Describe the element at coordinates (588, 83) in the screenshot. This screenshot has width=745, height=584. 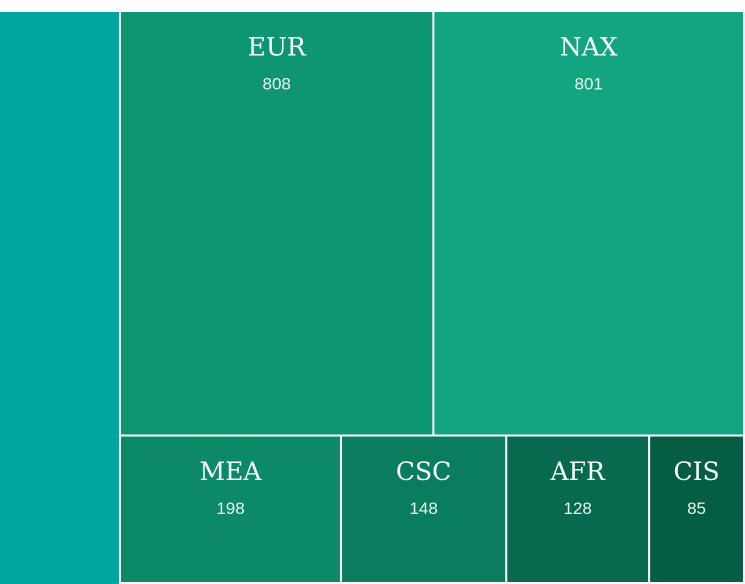
I see `tile-value: 801` at that location.